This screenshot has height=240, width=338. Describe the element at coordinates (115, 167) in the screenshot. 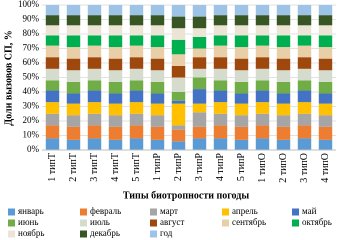

I see `x-tick-label: 4 типТ` at that location.